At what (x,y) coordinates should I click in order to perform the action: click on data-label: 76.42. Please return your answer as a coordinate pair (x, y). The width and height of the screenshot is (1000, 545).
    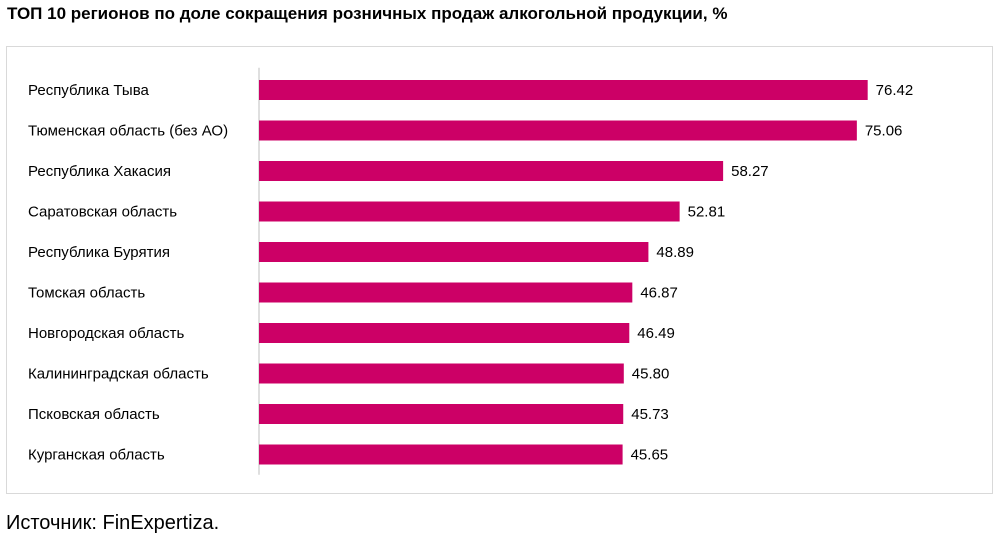
    Looking at the image, I should click on (895, 90).